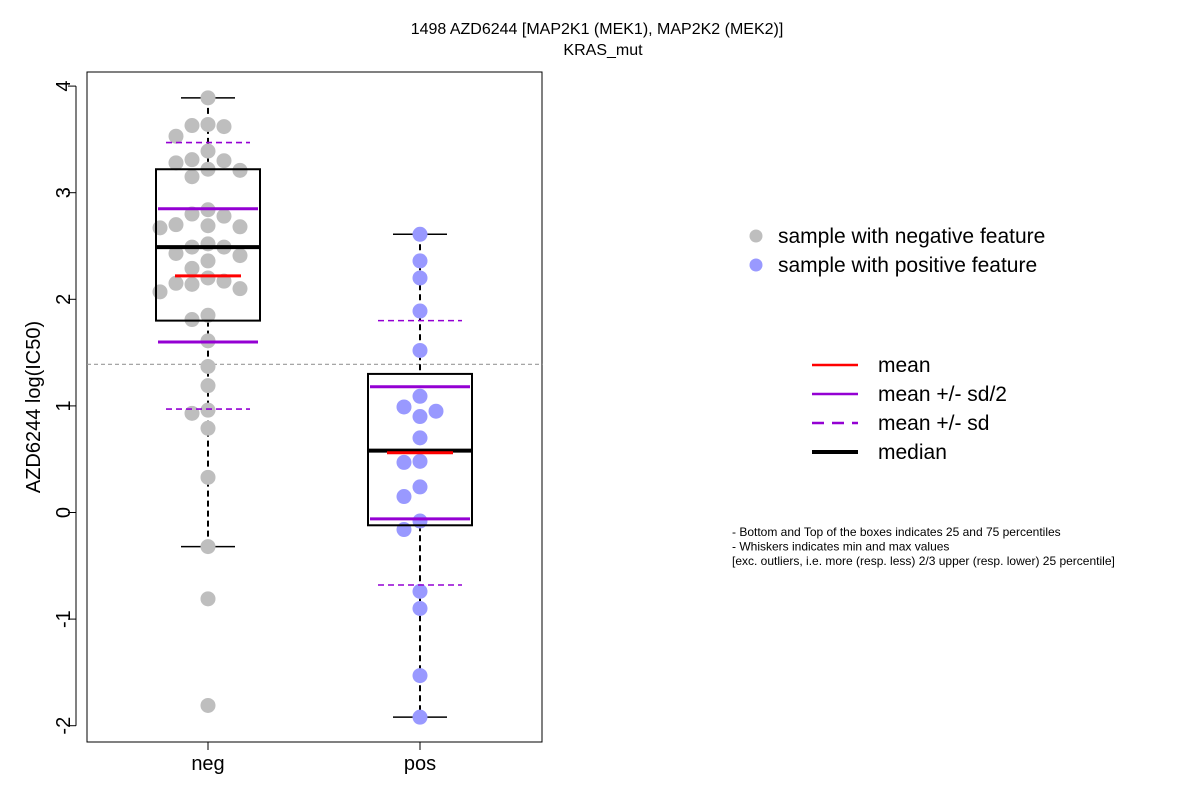  What do you see at coordinates (904, 365) in the screenshot?
I see `legend-line-label-0: mean` at bounding box center [904, 365].